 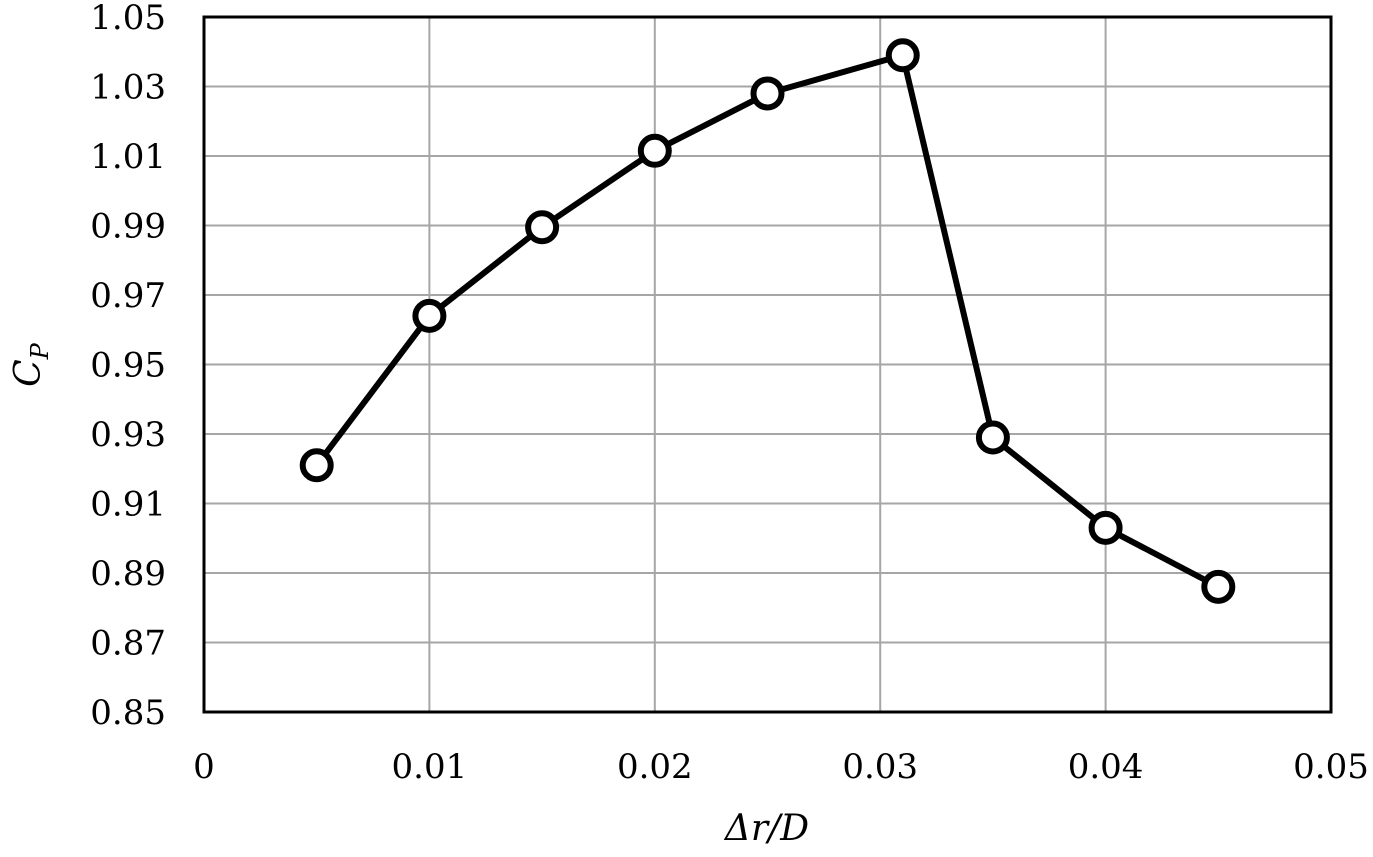 I want to click on x-tick-label: 0.02, so click(x=655, y=767).